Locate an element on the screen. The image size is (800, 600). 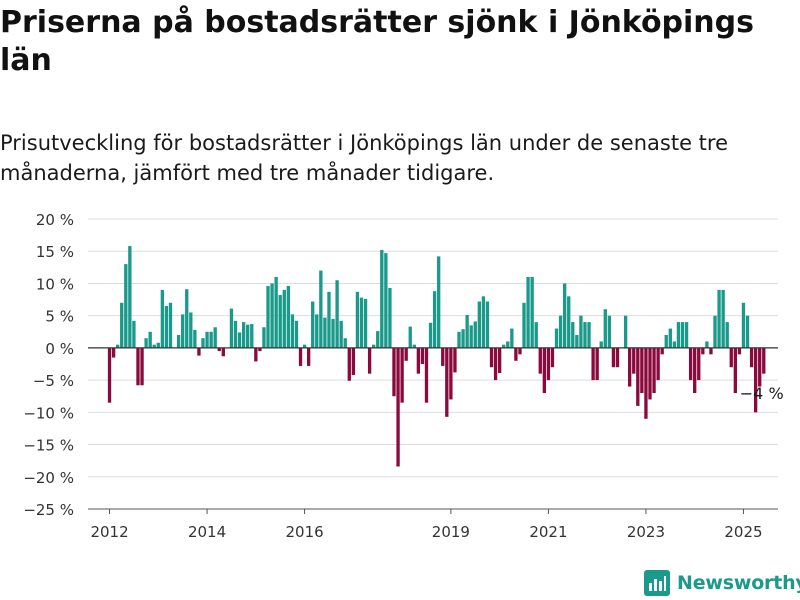
bar-chart-icon is located at coordinates (657, 583).